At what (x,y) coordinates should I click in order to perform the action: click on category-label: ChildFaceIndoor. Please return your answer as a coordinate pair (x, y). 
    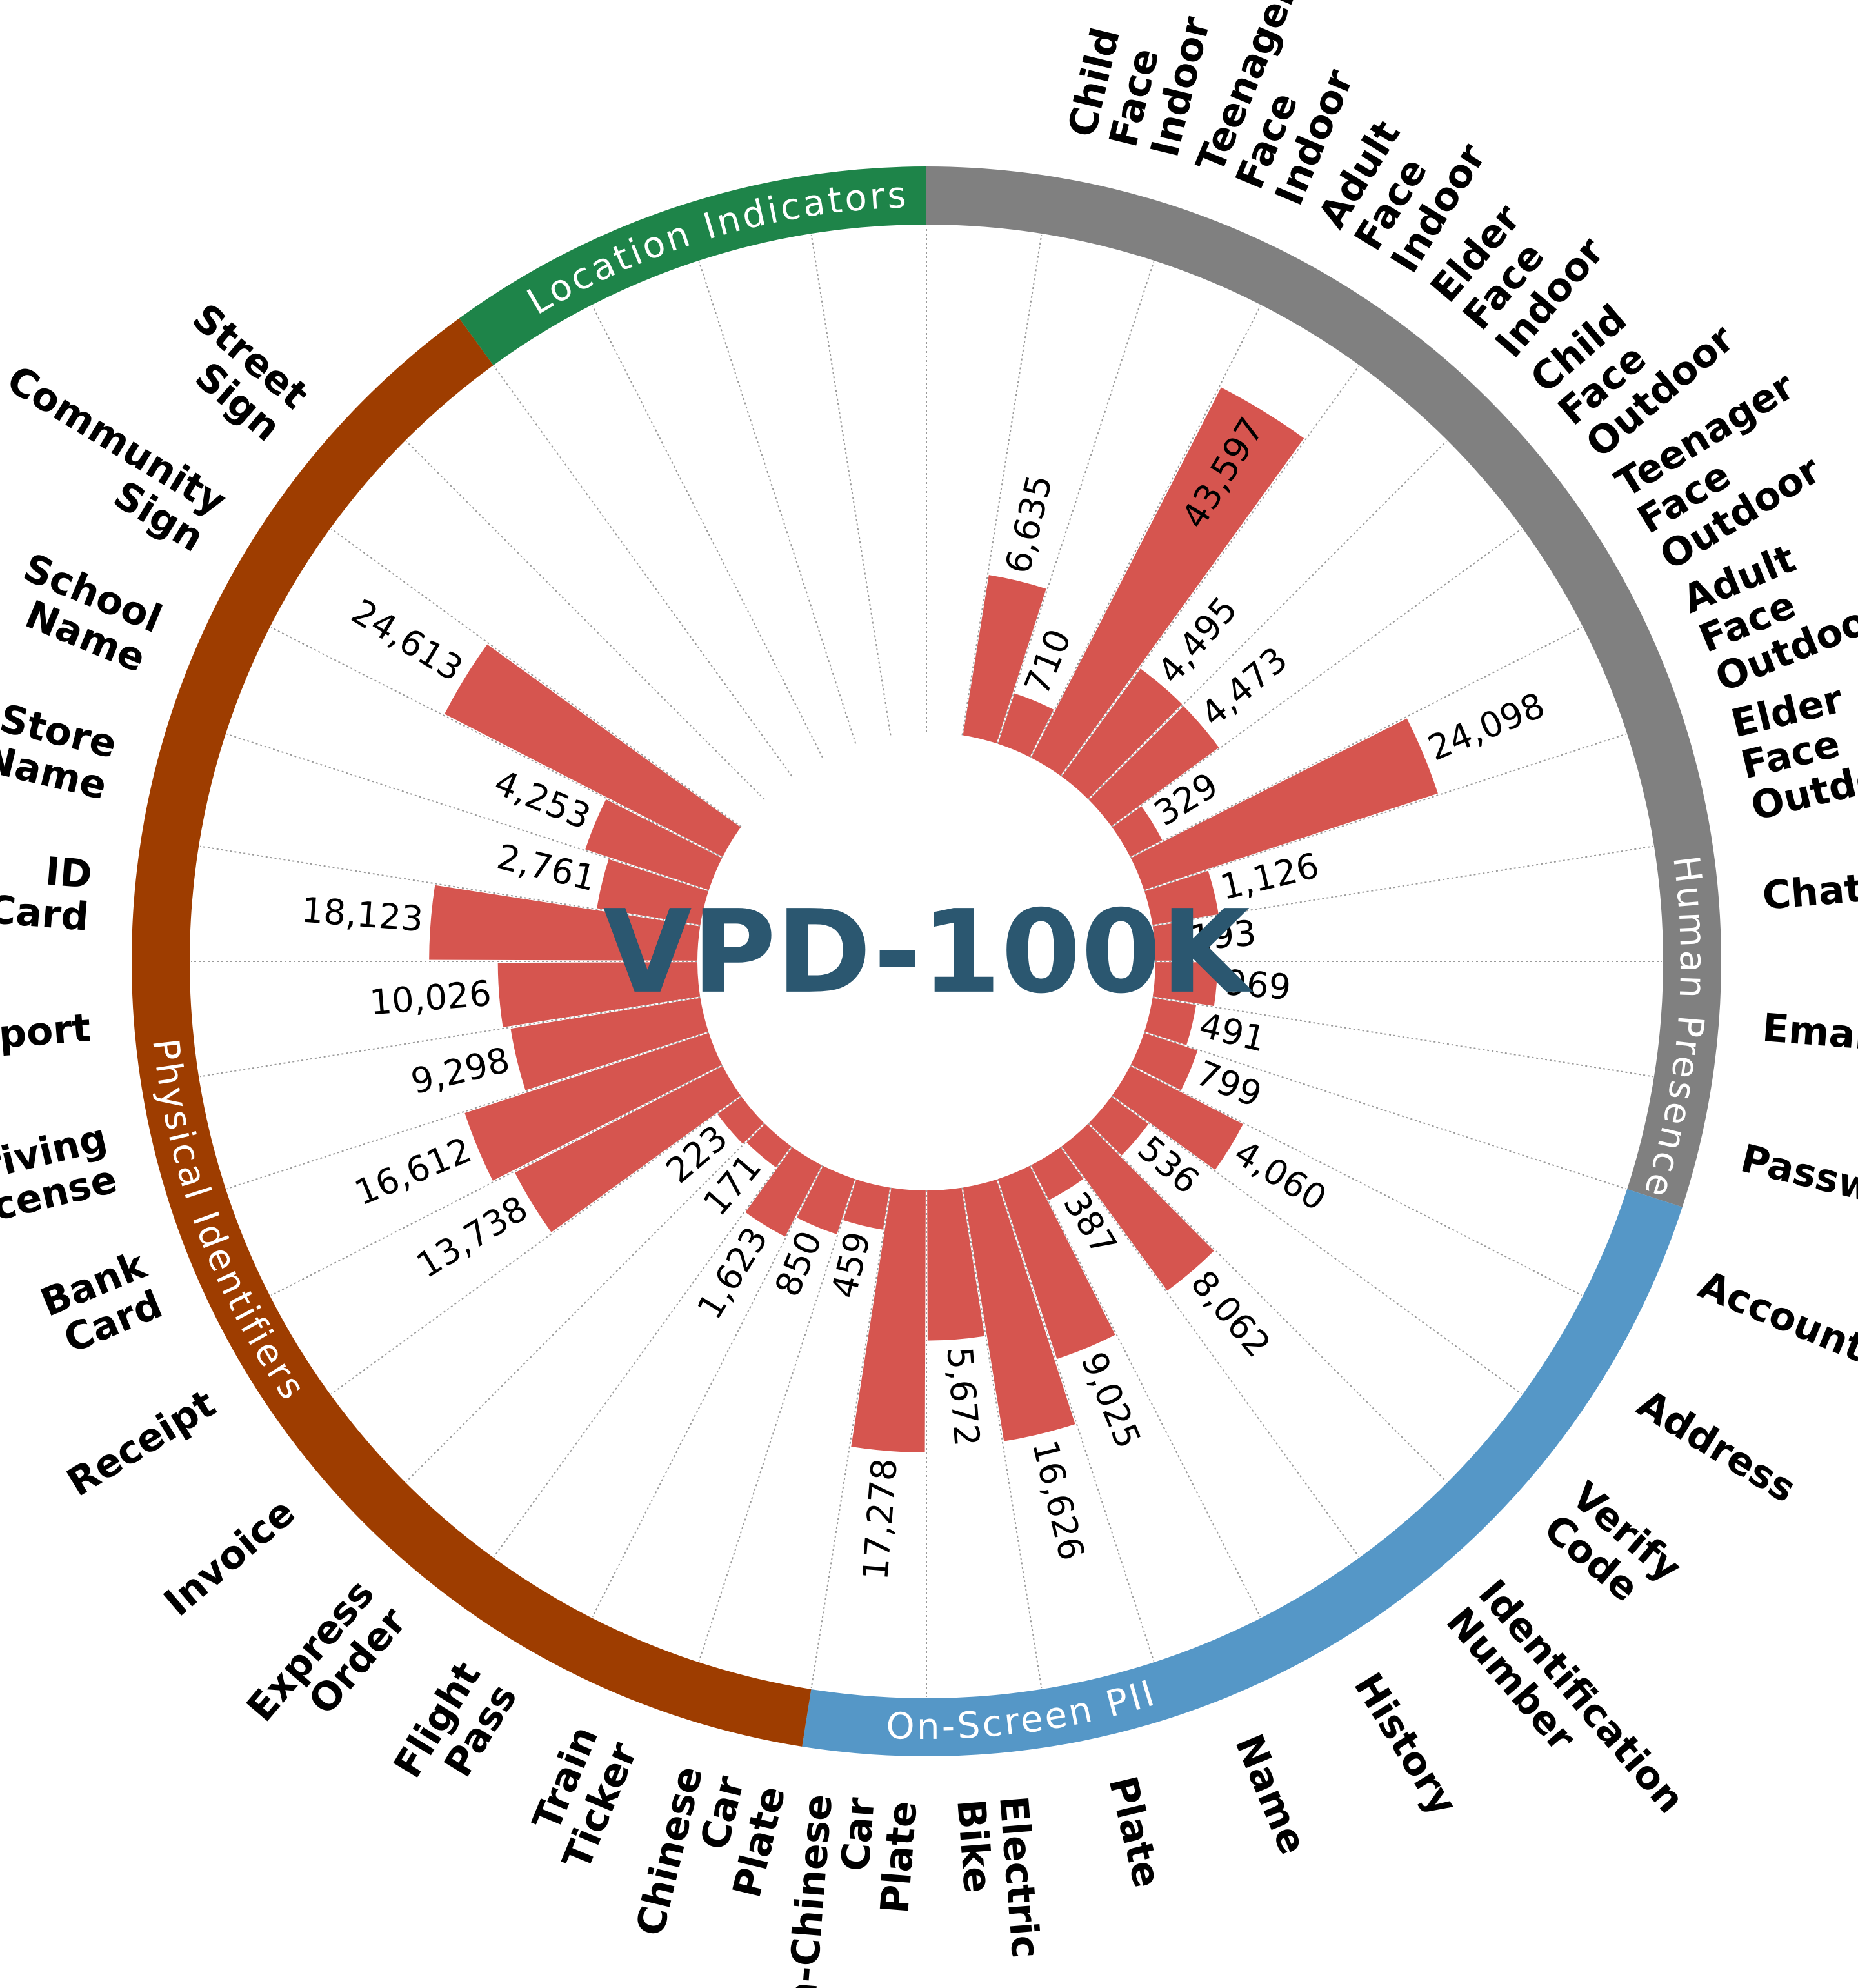
    Looking at the image, I should click on (1139, 80).